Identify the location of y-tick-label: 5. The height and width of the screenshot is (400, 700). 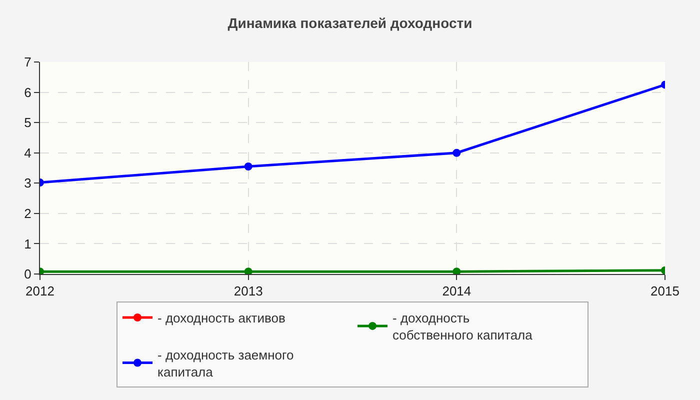
(28, 122).